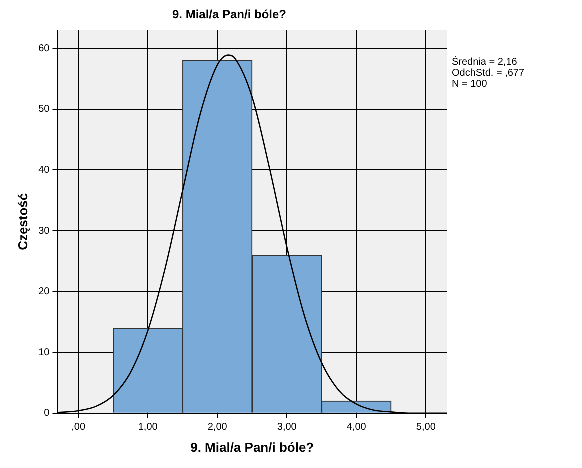 The image size is (582, 468). What do you see at coordinates (488, 73) in the screenshot?
I see `text: OdchStd. = ,677` at bounding box center [488, 73].